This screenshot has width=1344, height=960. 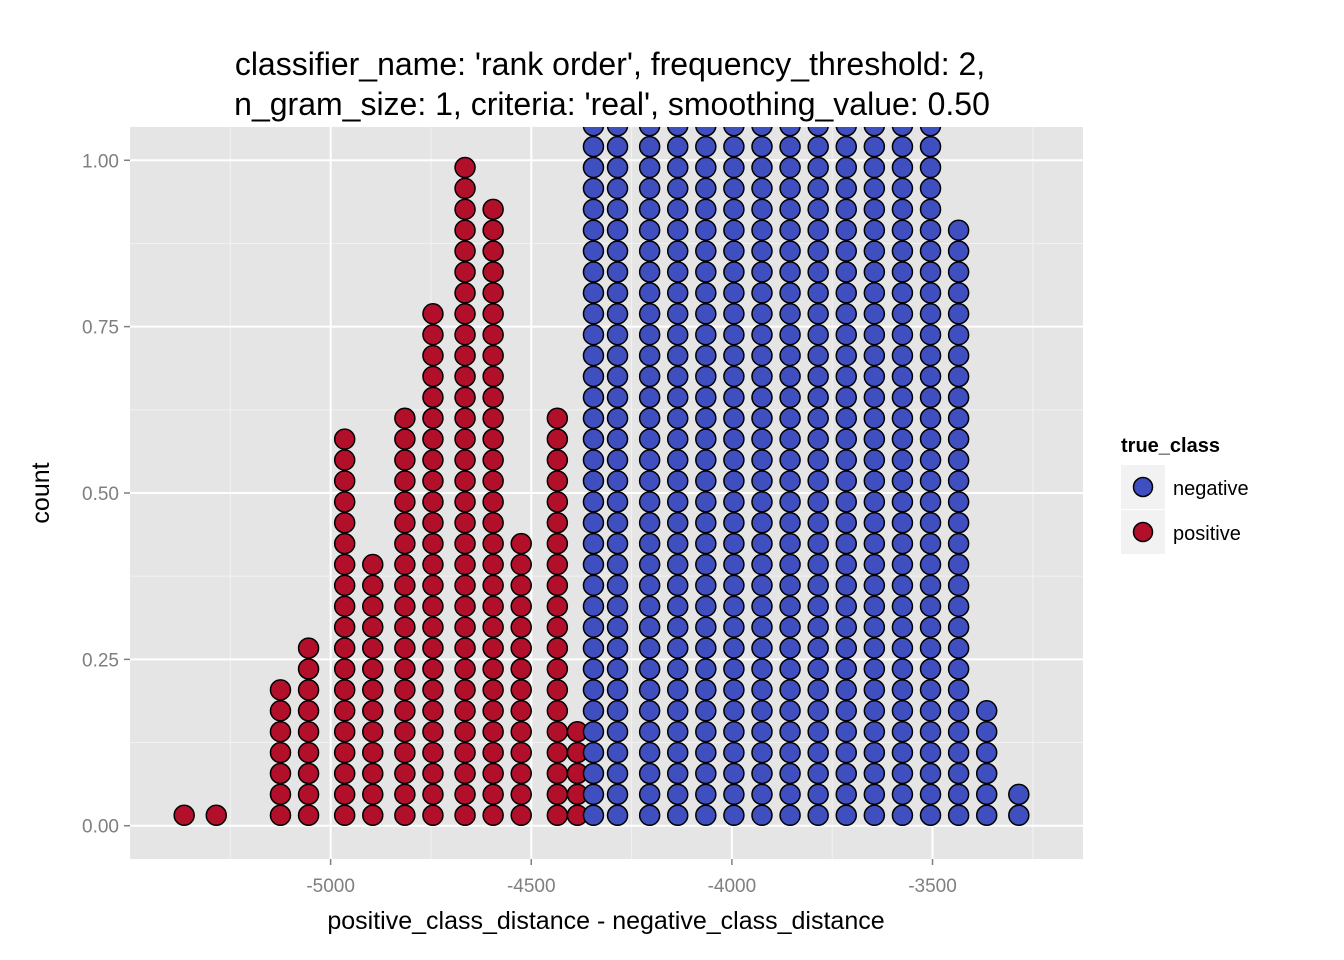 I want to click on x-tick-labels: -5000 -4500 -4000 -3500, so click(x=631, y=886).